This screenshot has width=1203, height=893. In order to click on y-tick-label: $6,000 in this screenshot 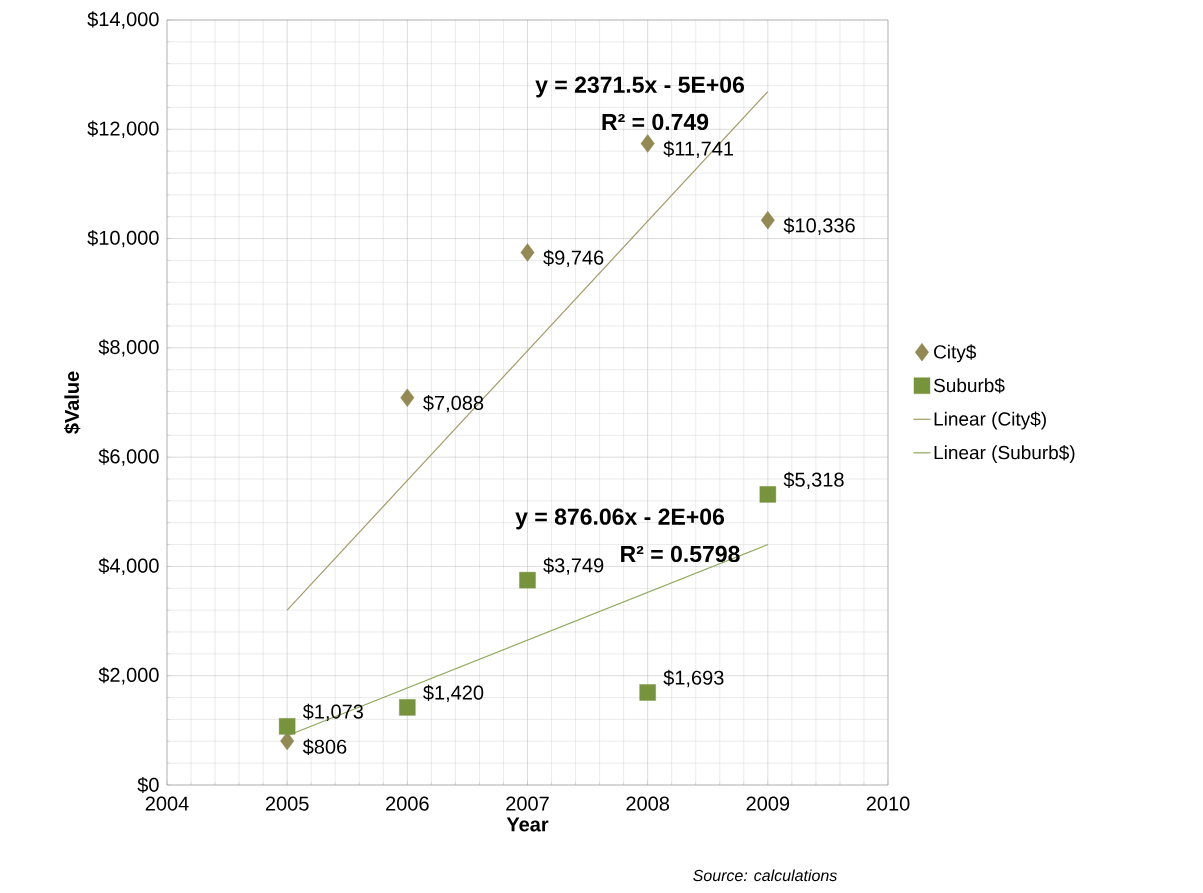, I will do `click(128, 457)`.